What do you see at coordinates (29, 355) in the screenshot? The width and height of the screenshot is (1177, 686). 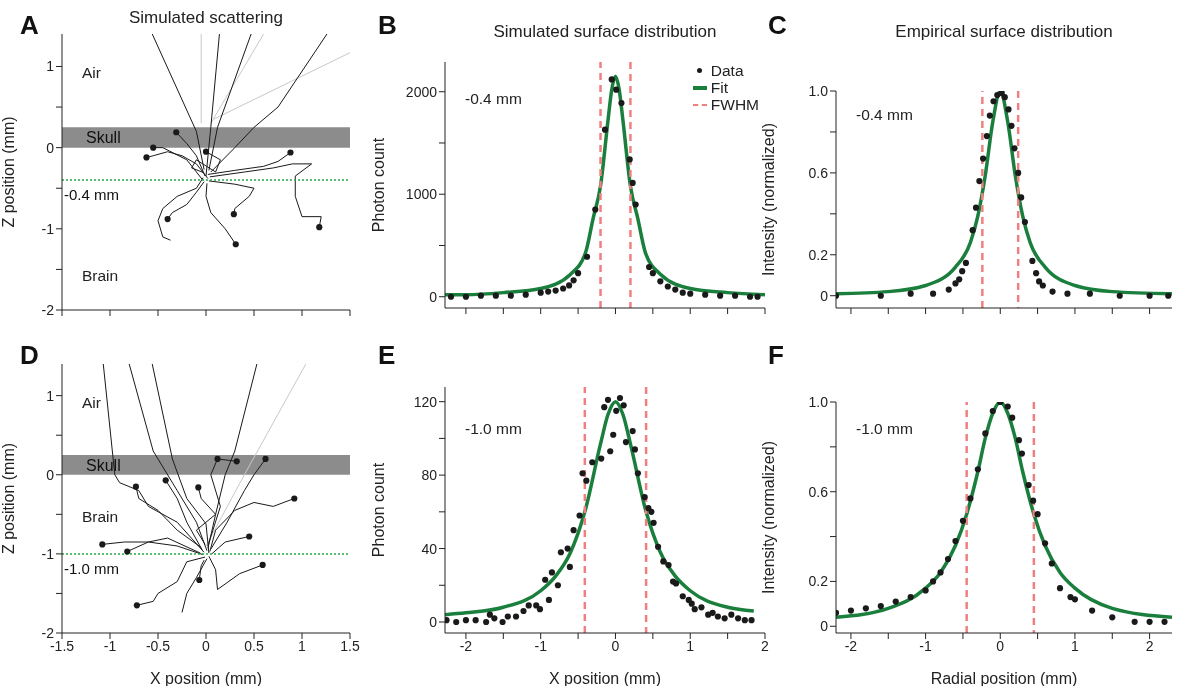 I see `text: D` at bounding box center [29, 355].